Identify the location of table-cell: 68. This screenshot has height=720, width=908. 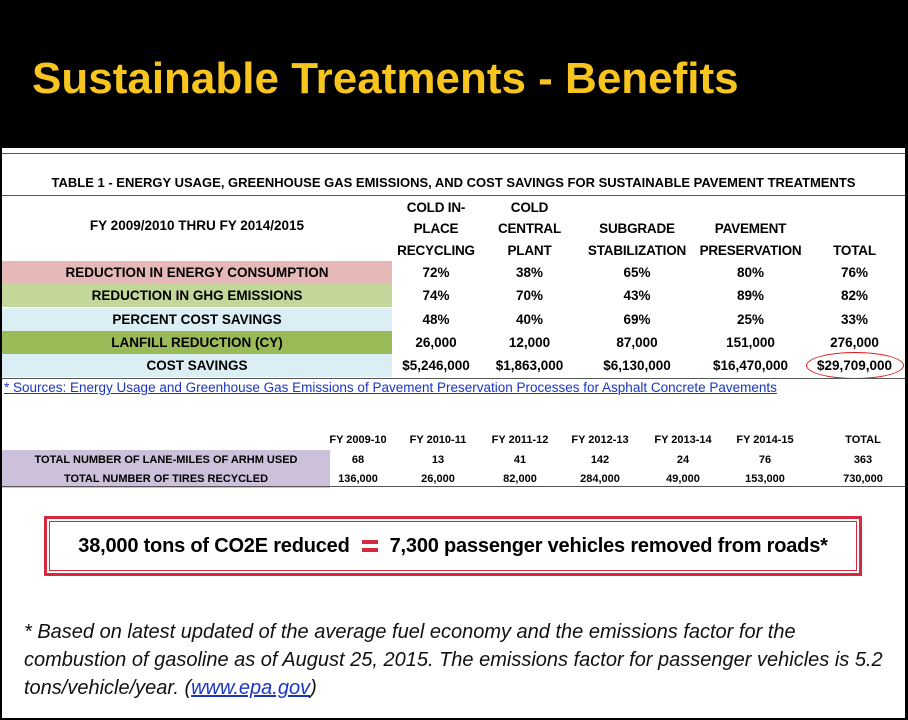
(358, 460).